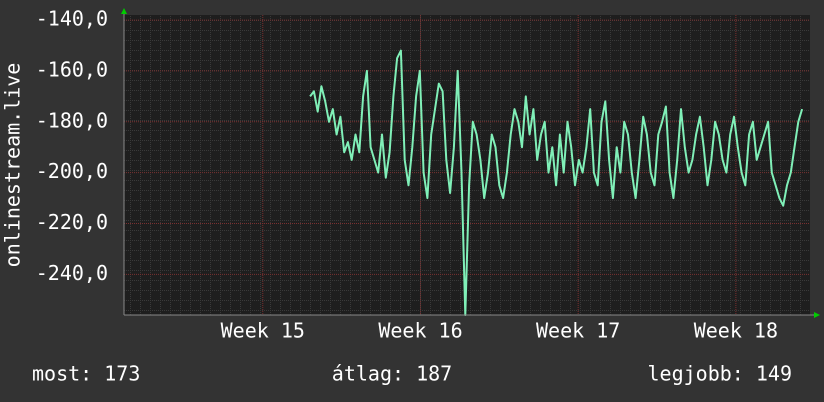 The width and height of the screenshot is (824, 402). Describe the element at coordinates (72, 222) in the screenshot. I see `y-tick-label: -220,0` at that location.